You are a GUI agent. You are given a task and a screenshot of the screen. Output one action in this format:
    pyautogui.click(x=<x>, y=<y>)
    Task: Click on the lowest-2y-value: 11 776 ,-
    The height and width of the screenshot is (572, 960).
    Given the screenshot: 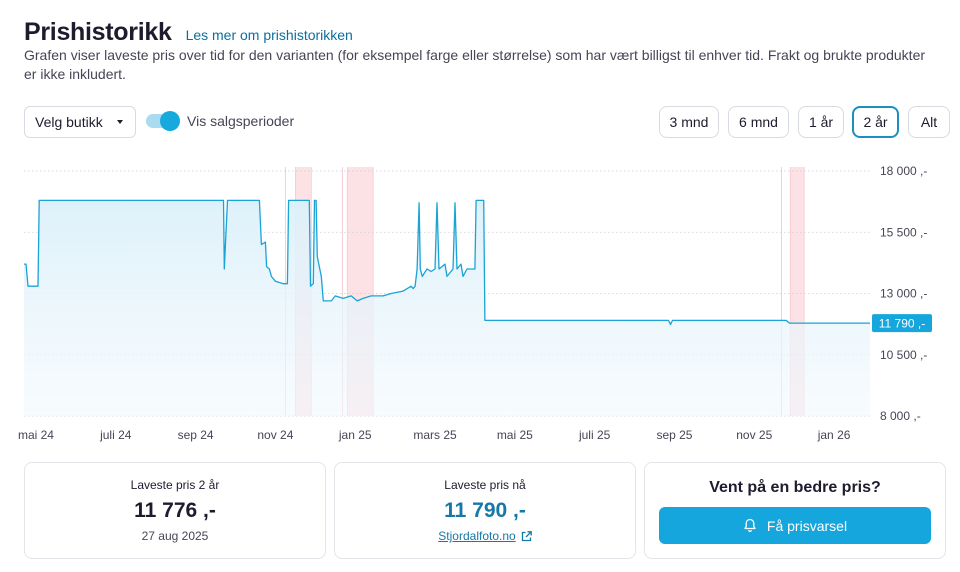 What is the action you would take?
    pyautogui.click(x=175, y=510)
    